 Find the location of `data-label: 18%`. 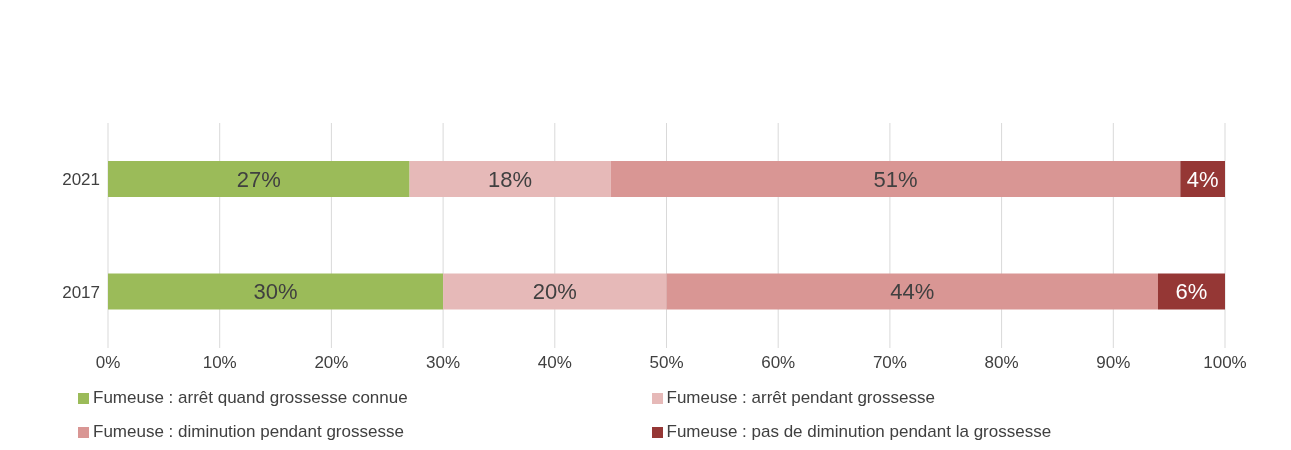

data-label: 18% is located at coordinates (510, 179).